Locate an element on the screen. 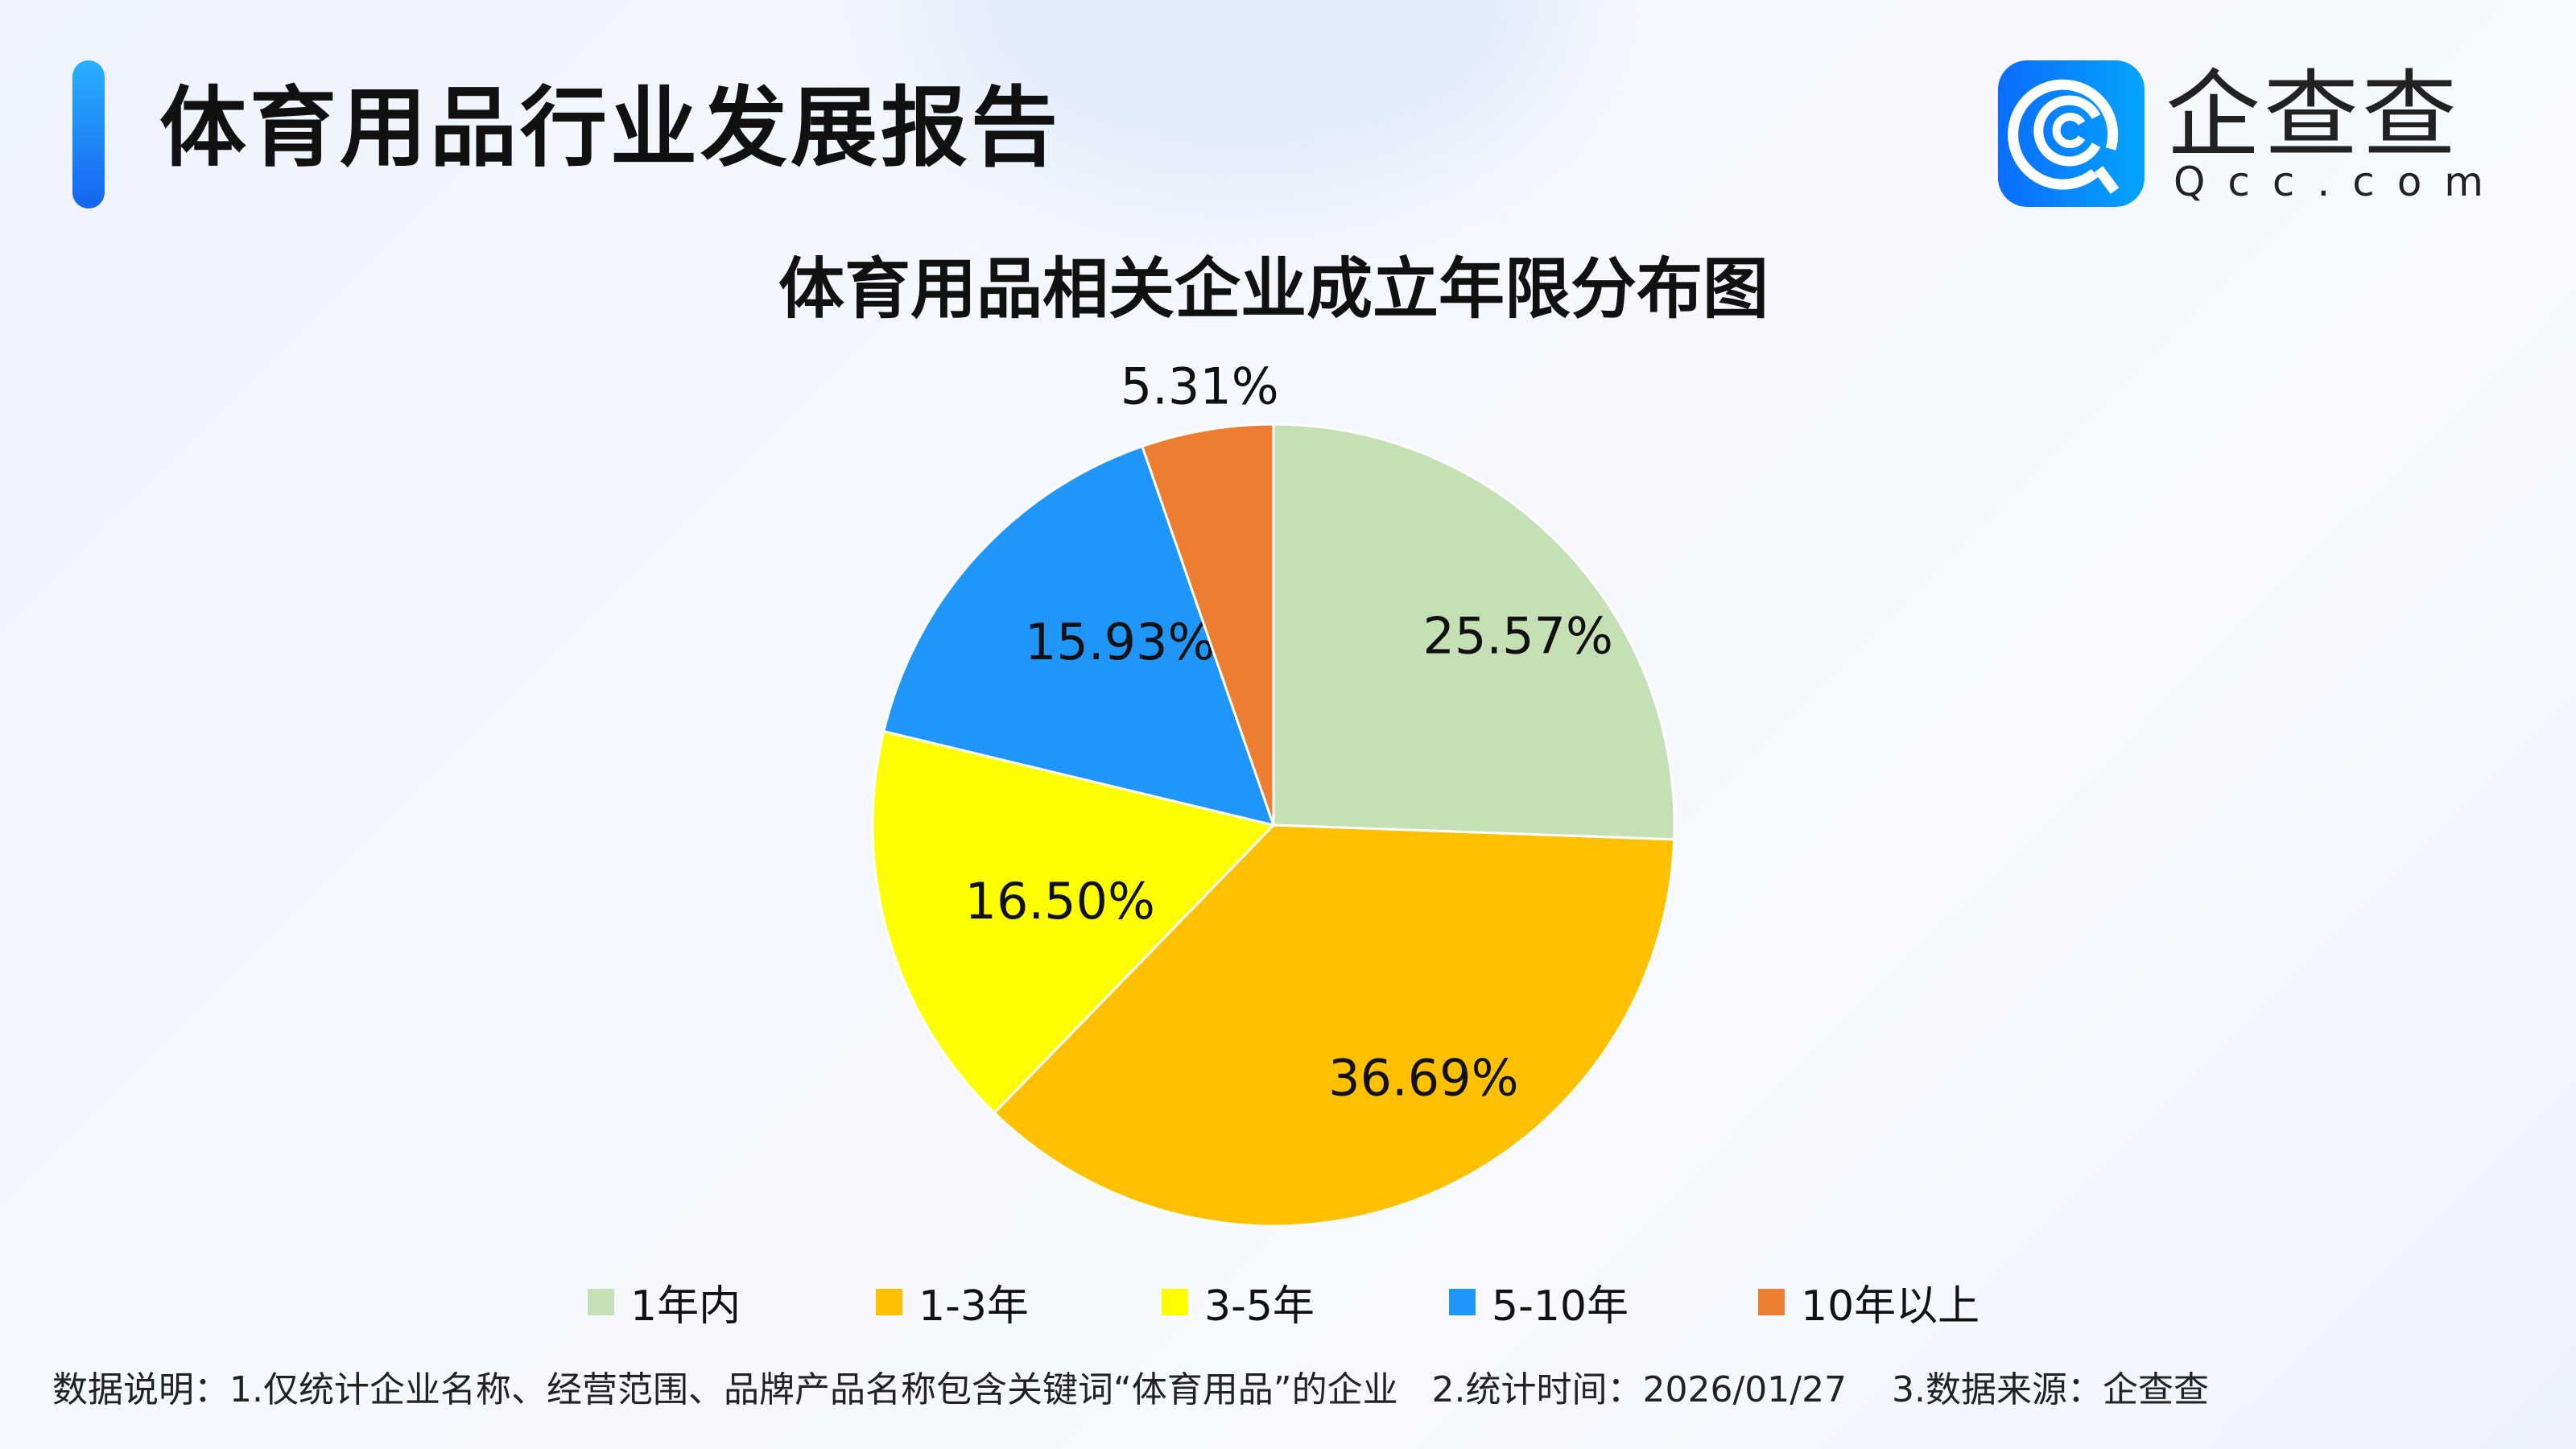  legend-item: 3-5年 is located at coordinates (1238, 1302).